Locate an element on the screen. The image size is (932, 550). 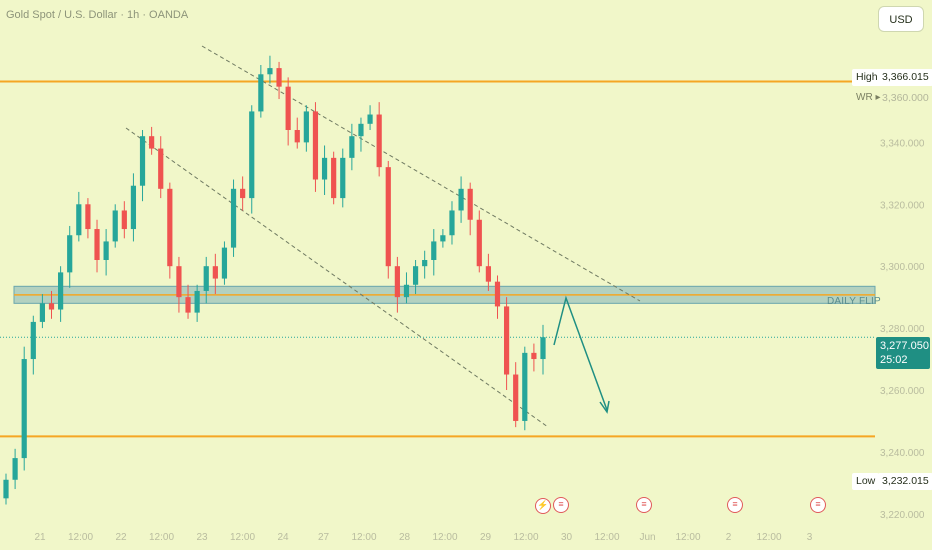
low-label: Low is located at coordinates (866, 481).